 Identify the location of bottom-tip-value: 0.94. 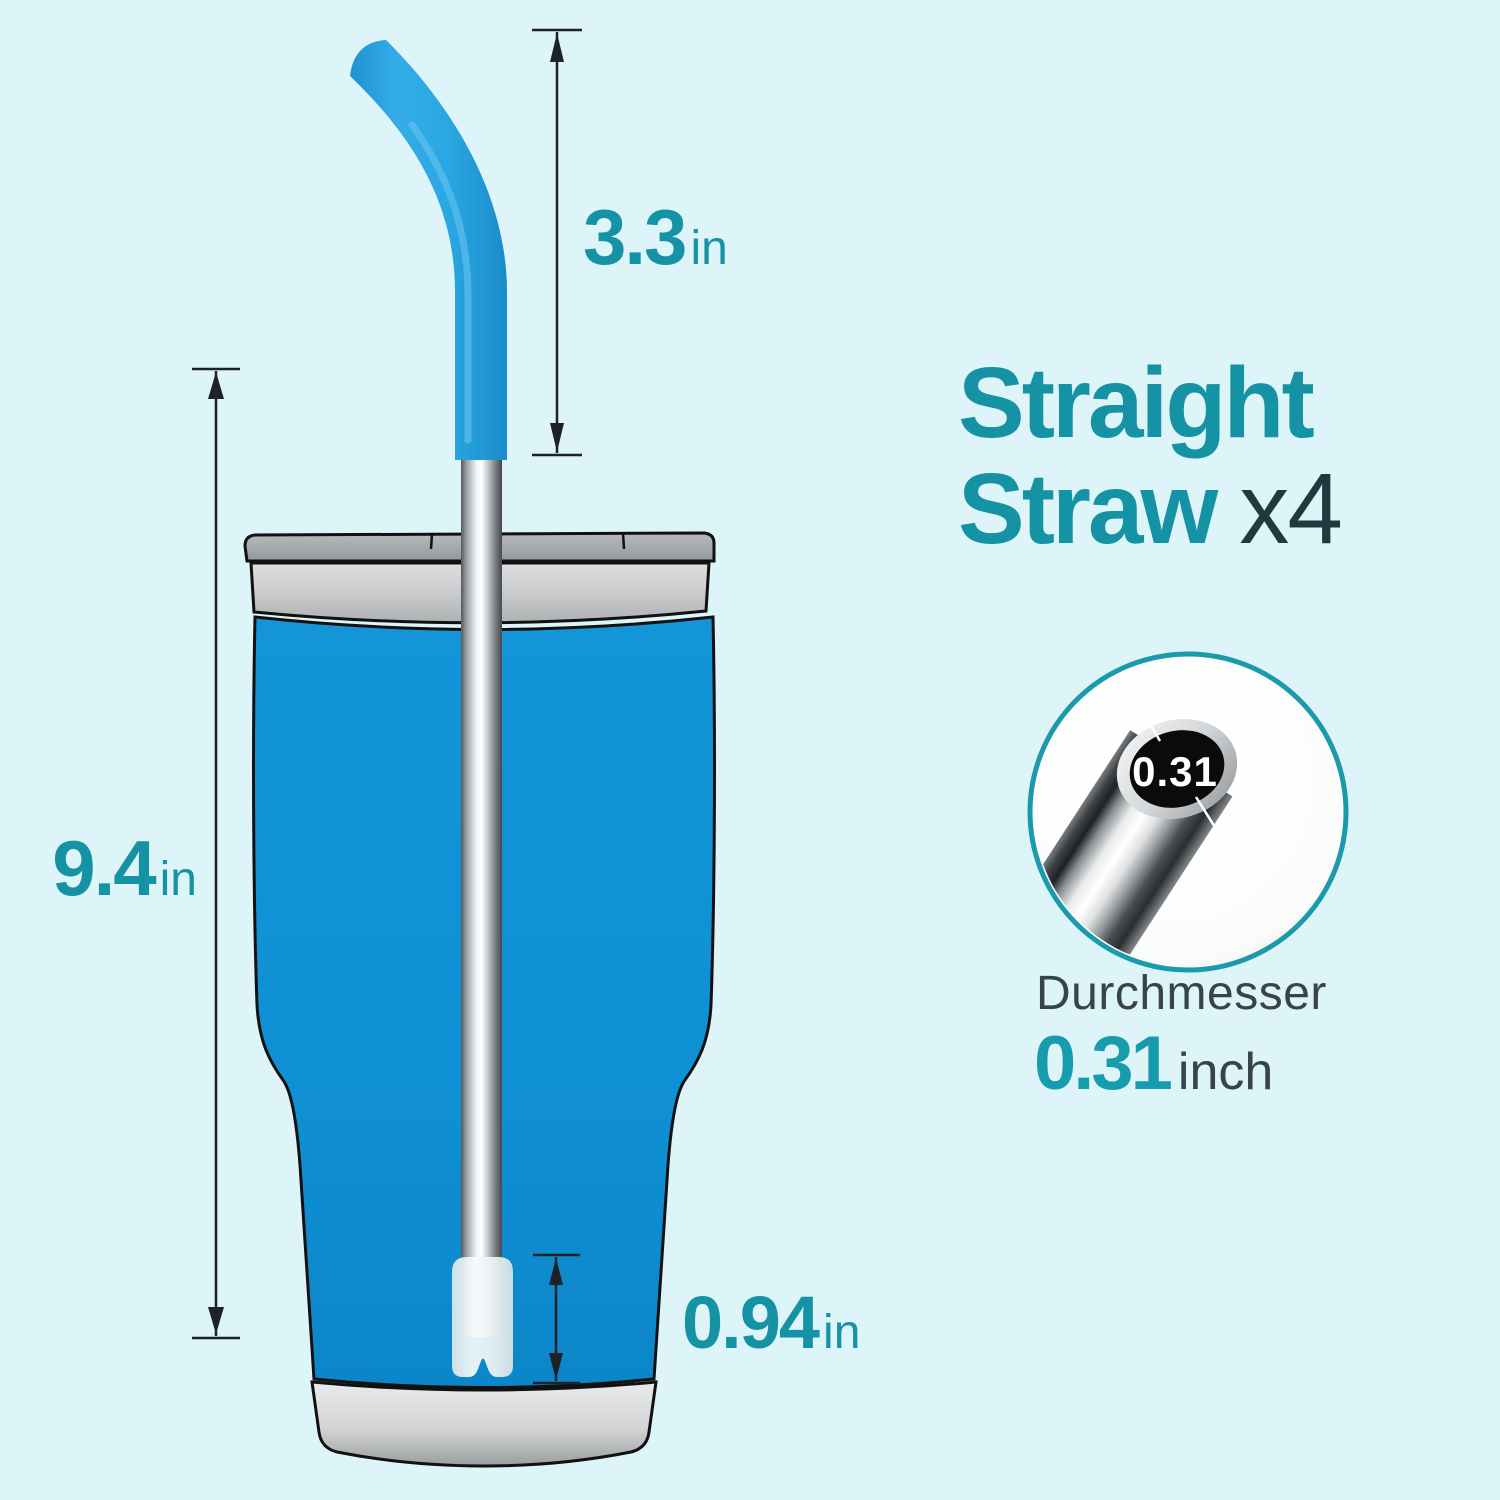
(751, 1322).